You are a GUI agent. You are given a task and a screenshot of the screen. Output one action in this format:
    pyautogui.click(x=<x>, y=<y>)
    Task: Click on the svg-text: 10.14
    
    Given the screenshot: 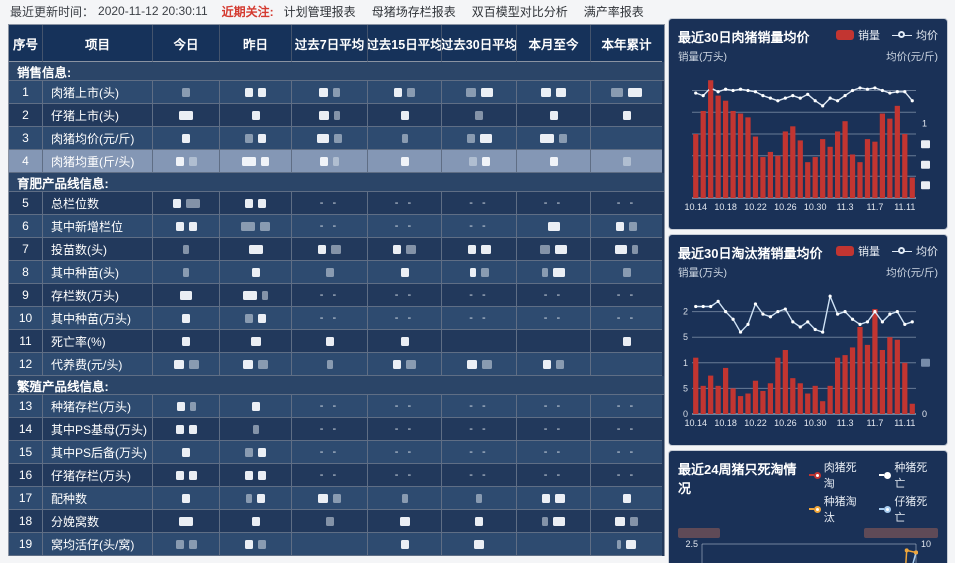 What is the action you would take?
    pyautogui.click(x=695, y=423)
    